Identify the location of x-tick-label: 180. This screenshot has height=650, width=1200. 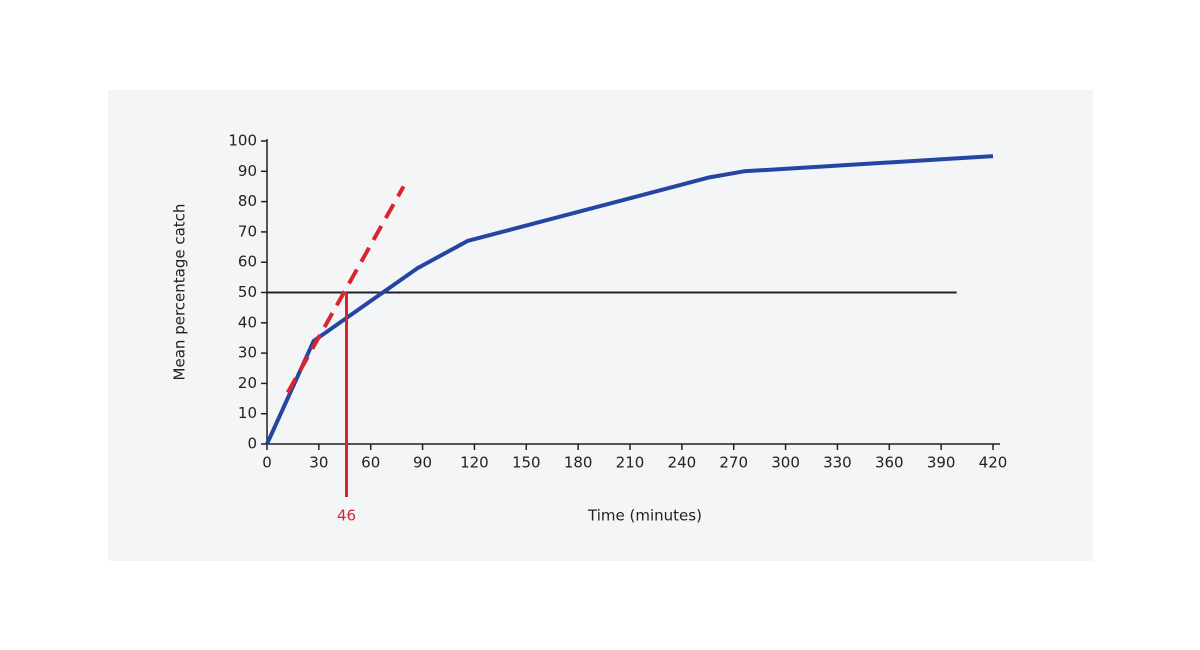
(578, 463).